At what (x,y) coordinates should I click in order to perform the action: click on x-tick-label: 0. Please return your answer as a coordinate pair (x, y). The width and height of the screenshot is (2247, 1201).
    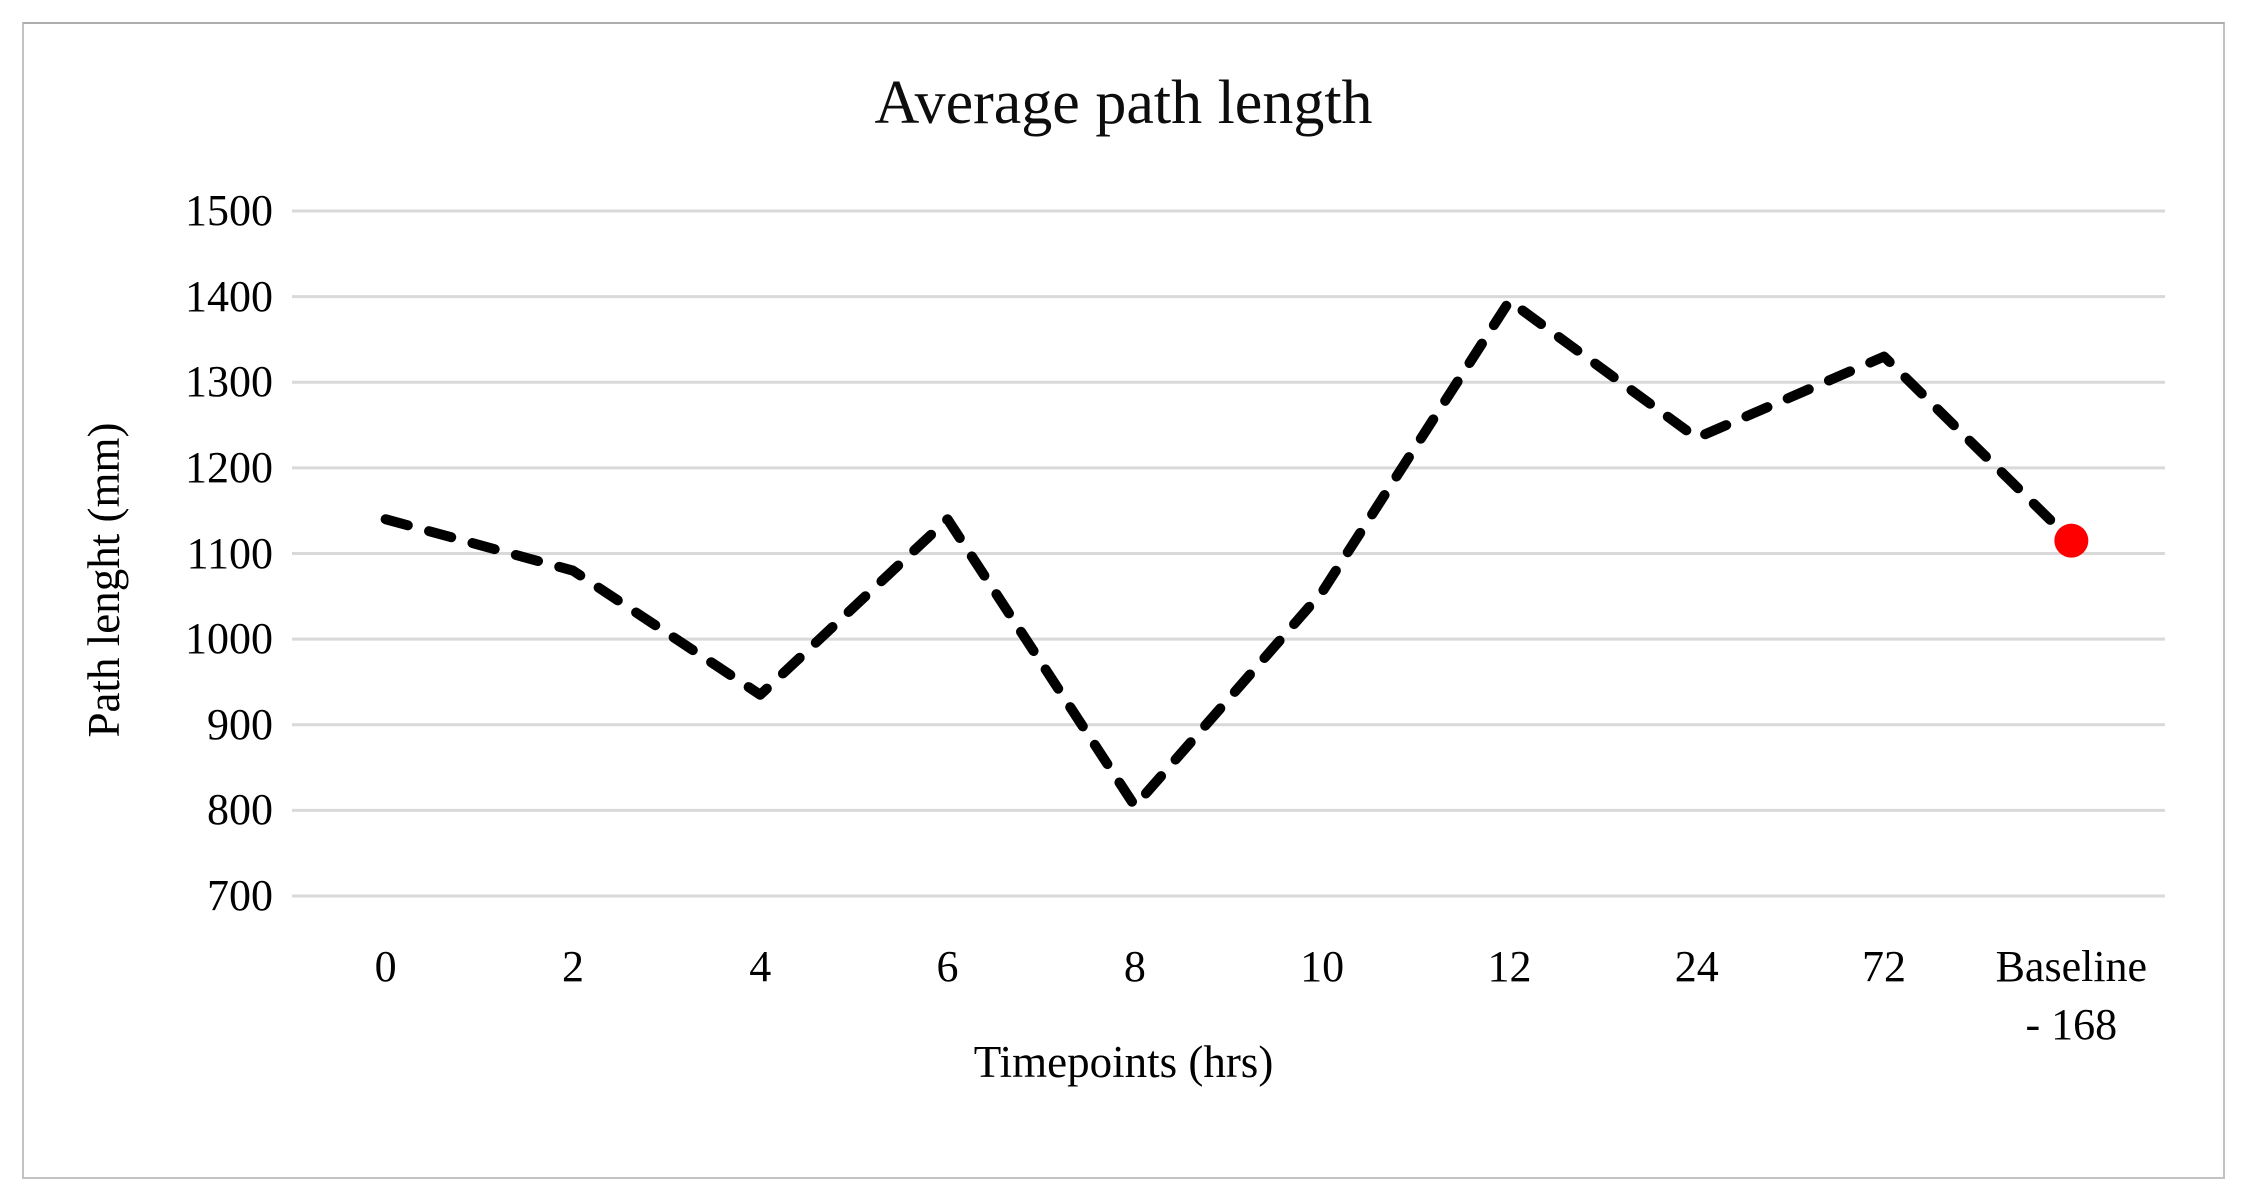
    Looking at the image, I should click on (385, 966).